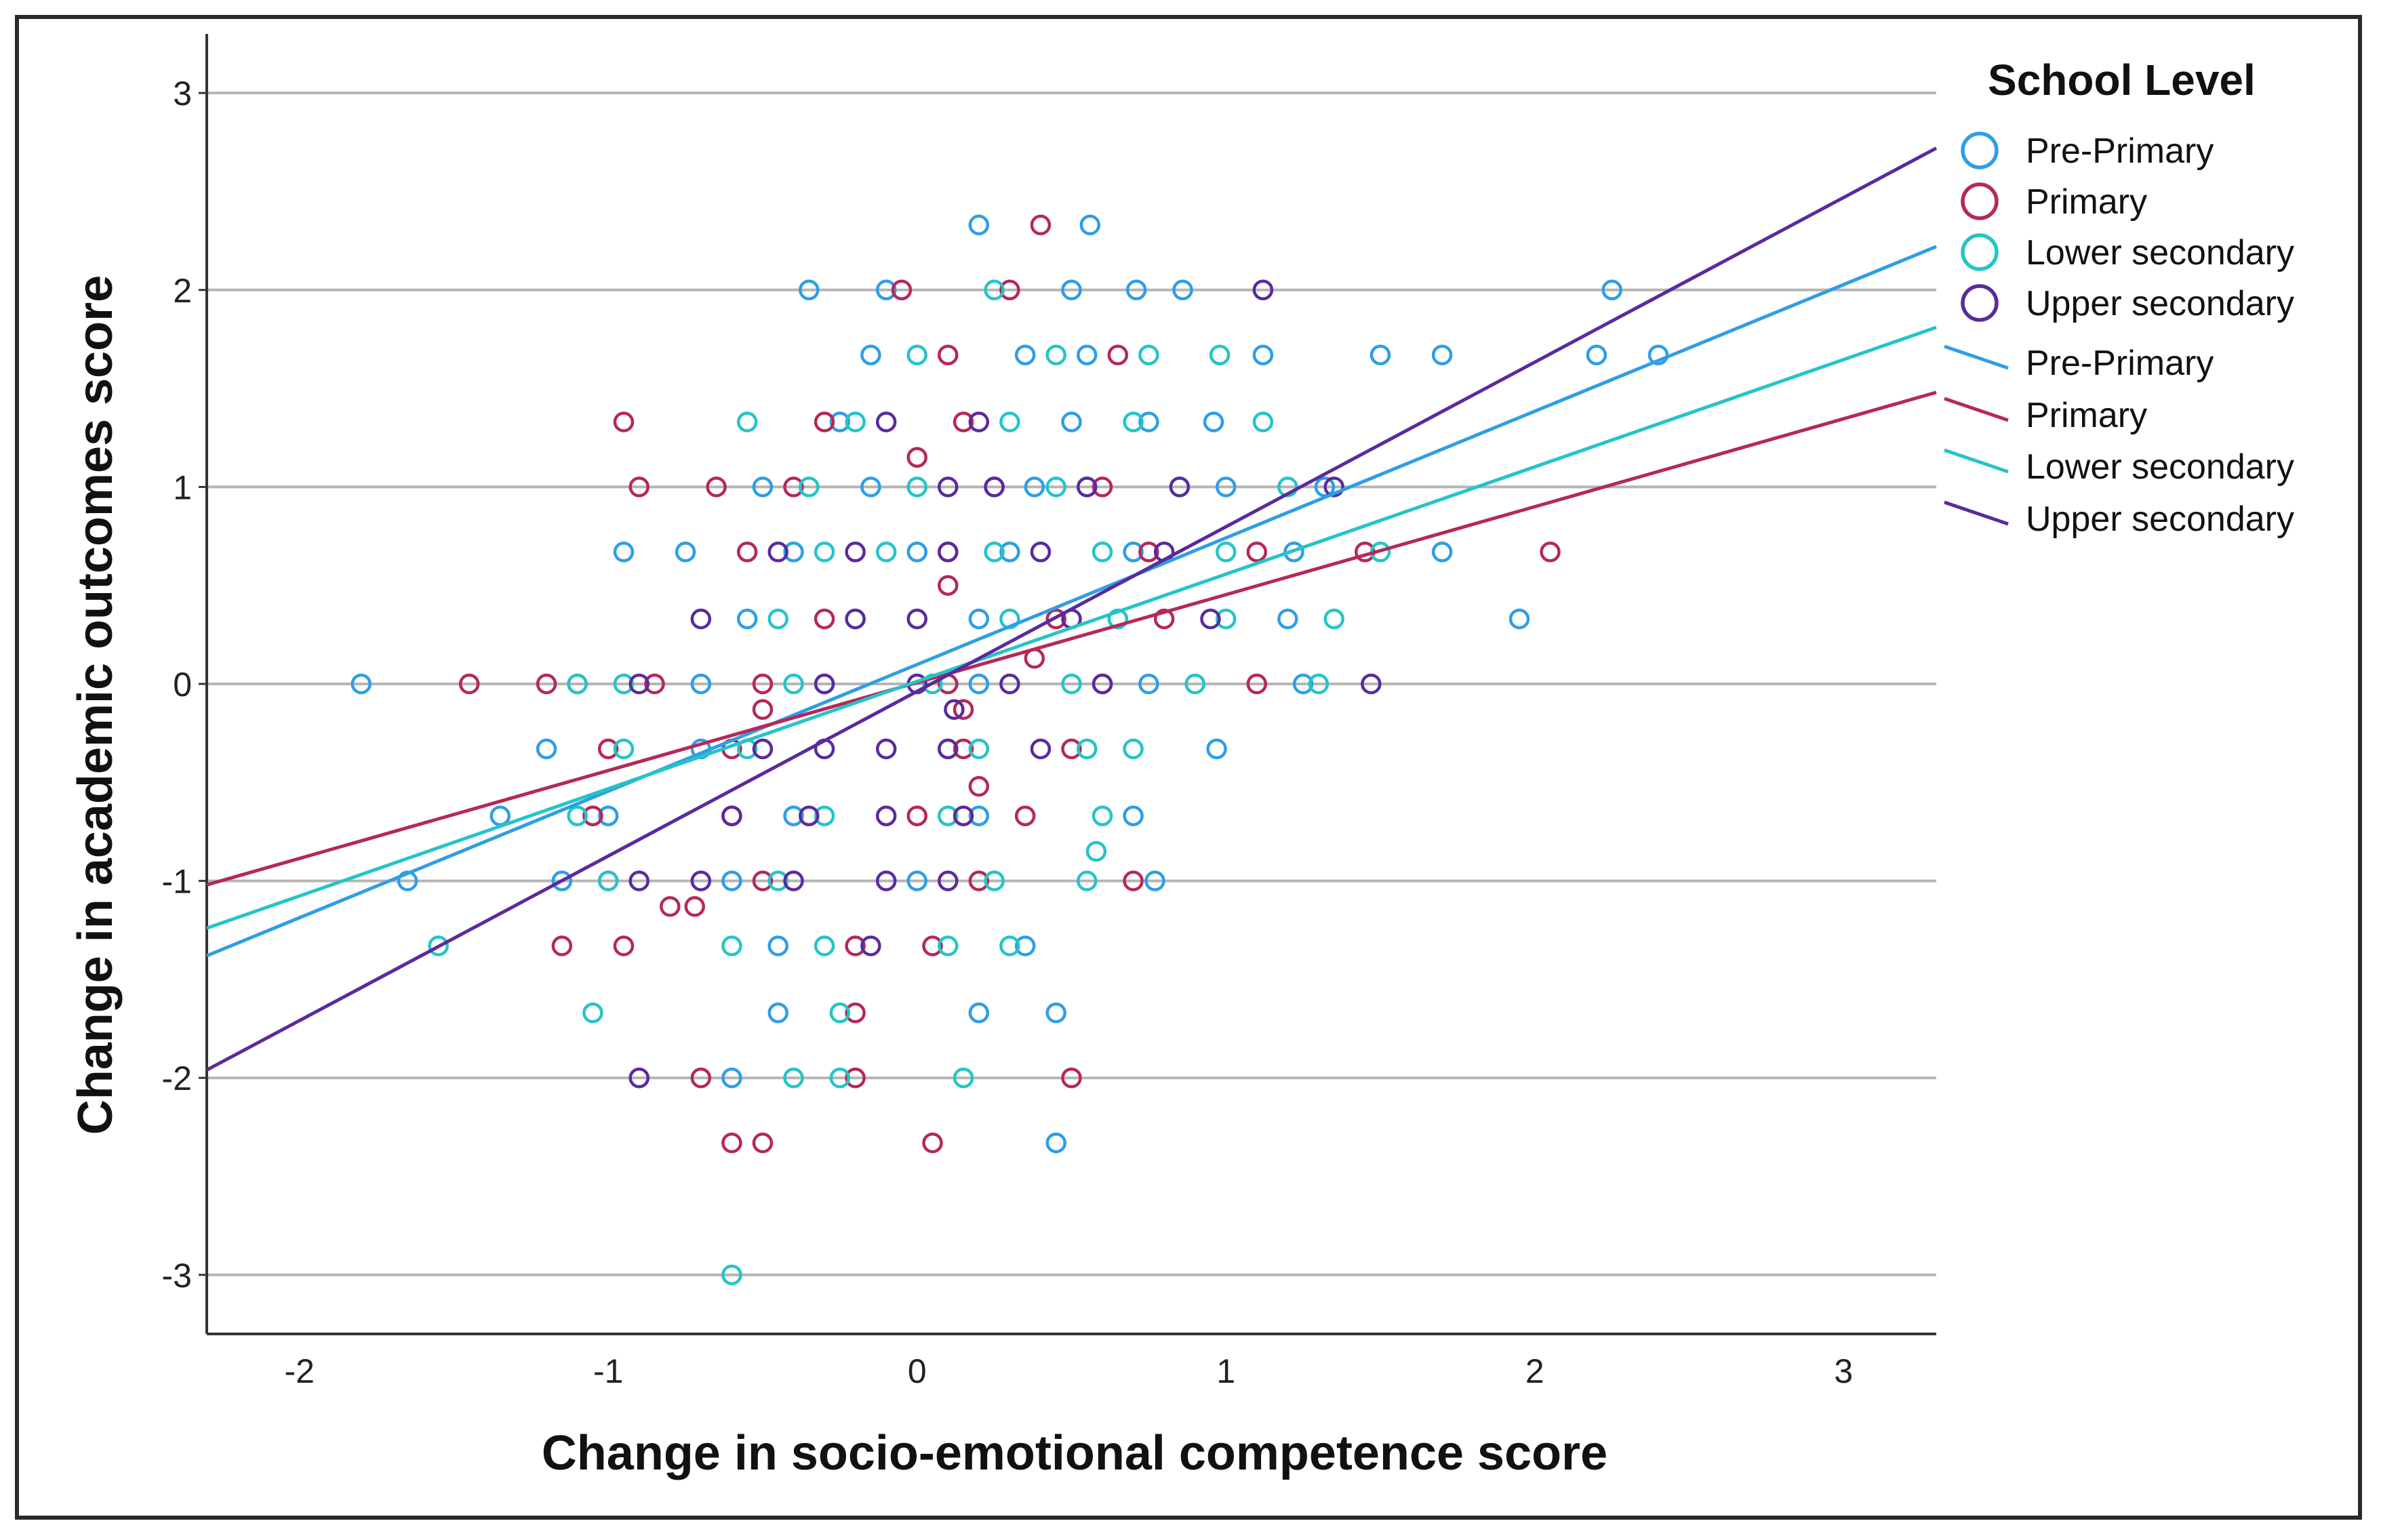  I want to click on legend-line-primary, so click(1977, 409).